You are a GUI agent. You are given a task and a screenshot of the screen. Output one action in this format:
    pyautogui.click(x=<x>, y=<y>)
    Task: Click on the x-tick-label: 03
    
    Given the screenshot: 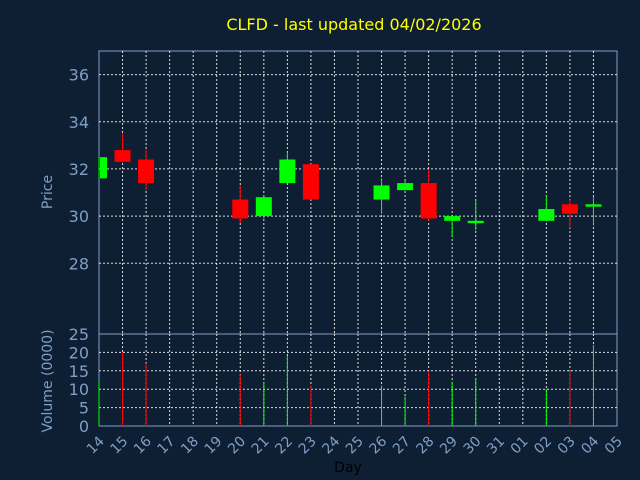 What is the action you would take?
    pyautogui.click(x=567, y=446)
    